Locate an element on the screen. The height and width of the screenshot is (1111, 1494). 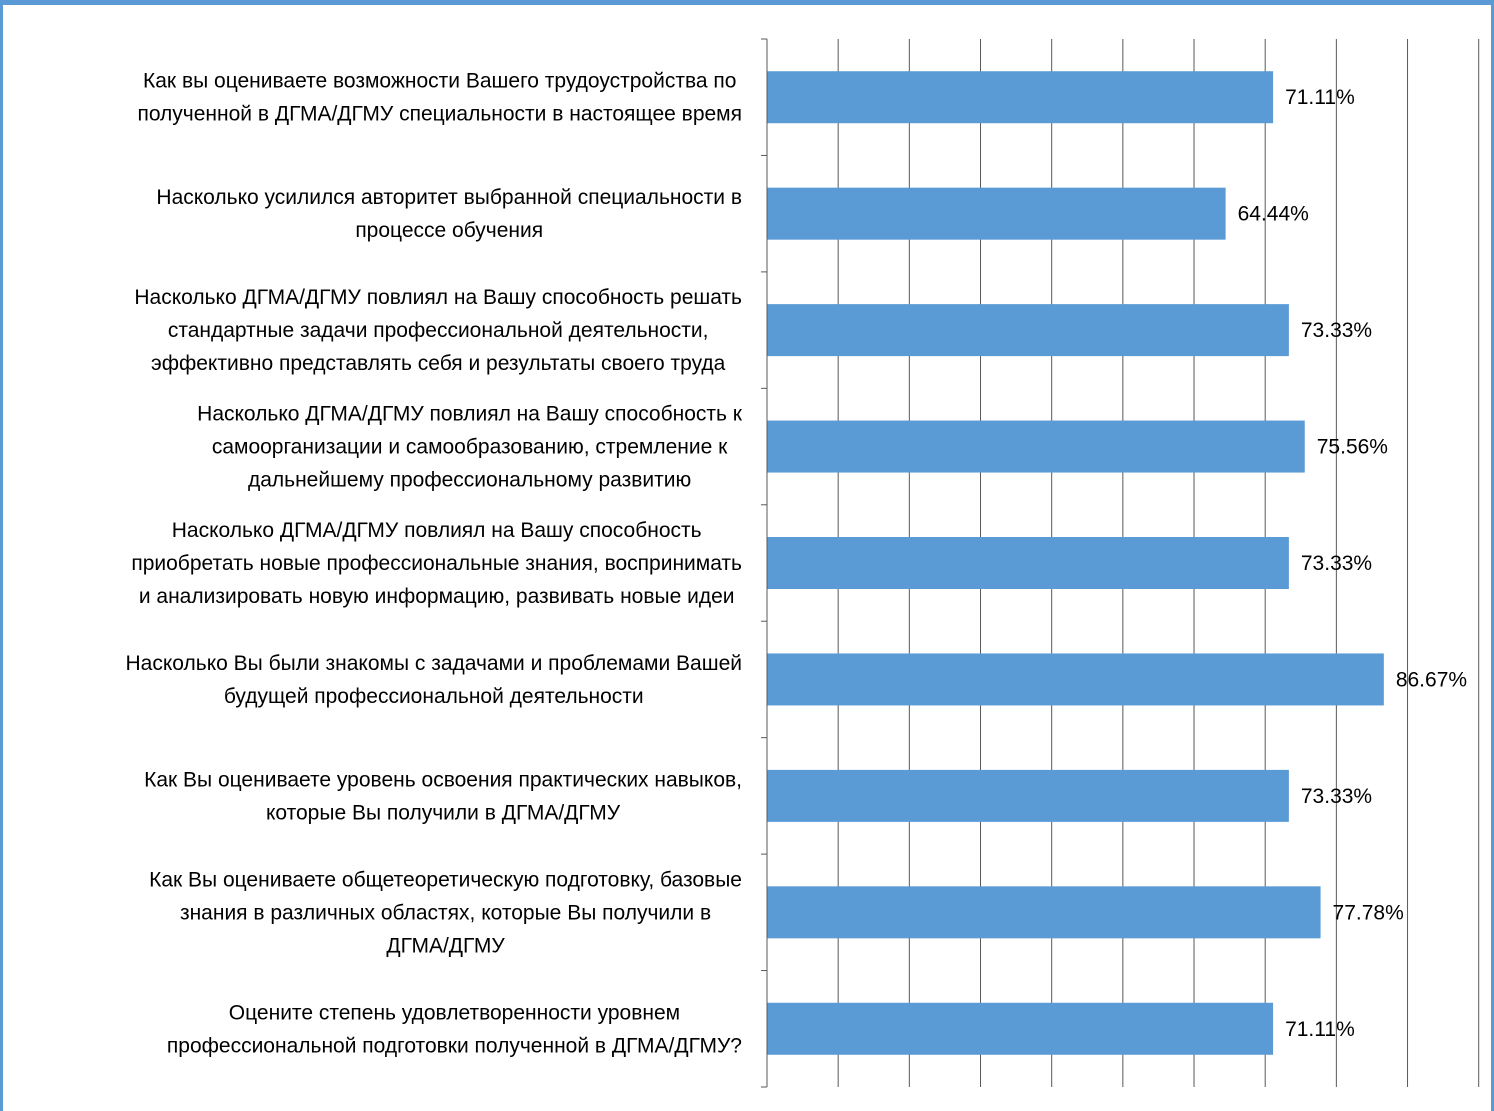
data-label: 64.44% is located at coordinates (1273, 214).